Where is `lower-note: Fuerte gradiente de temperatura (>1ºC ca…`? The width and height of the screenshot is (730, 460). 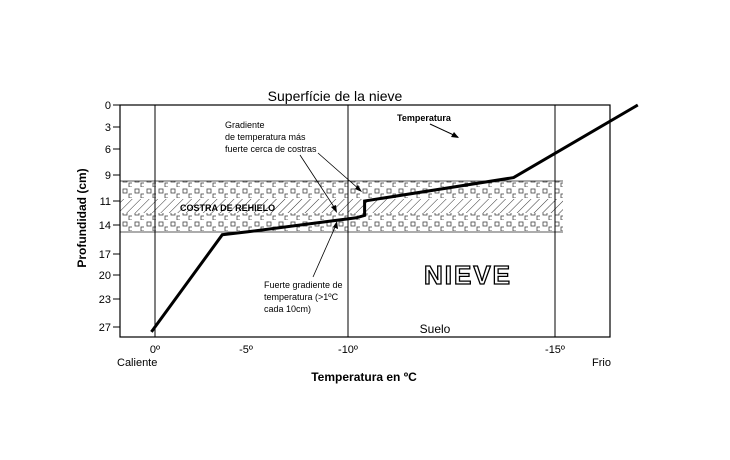
lower-note: Fuerte gradiente de temperatura (>1ºC ca… is located at coordinates (304, 297).